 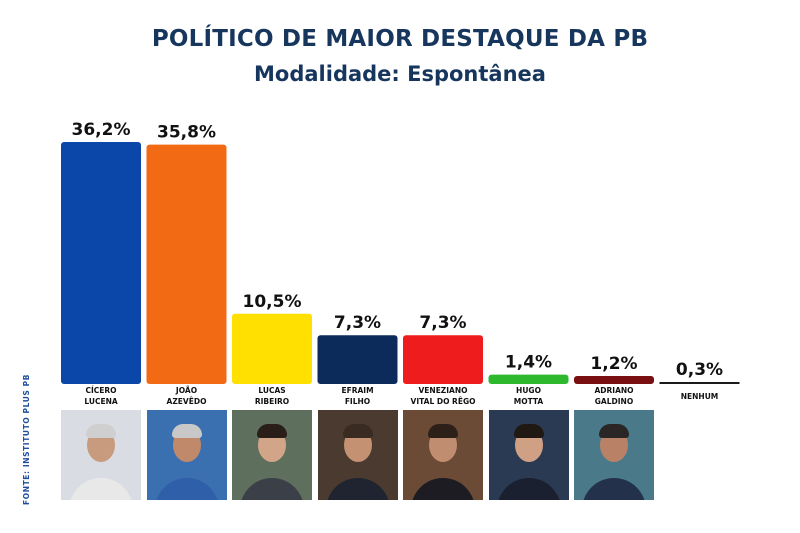 What do you see at coordinates (400, 39) in the screenshot?
I see `chart-title: POLÍTICO DE MAIOR DESTAQUE DA PB` at bounding box center [400, 39].